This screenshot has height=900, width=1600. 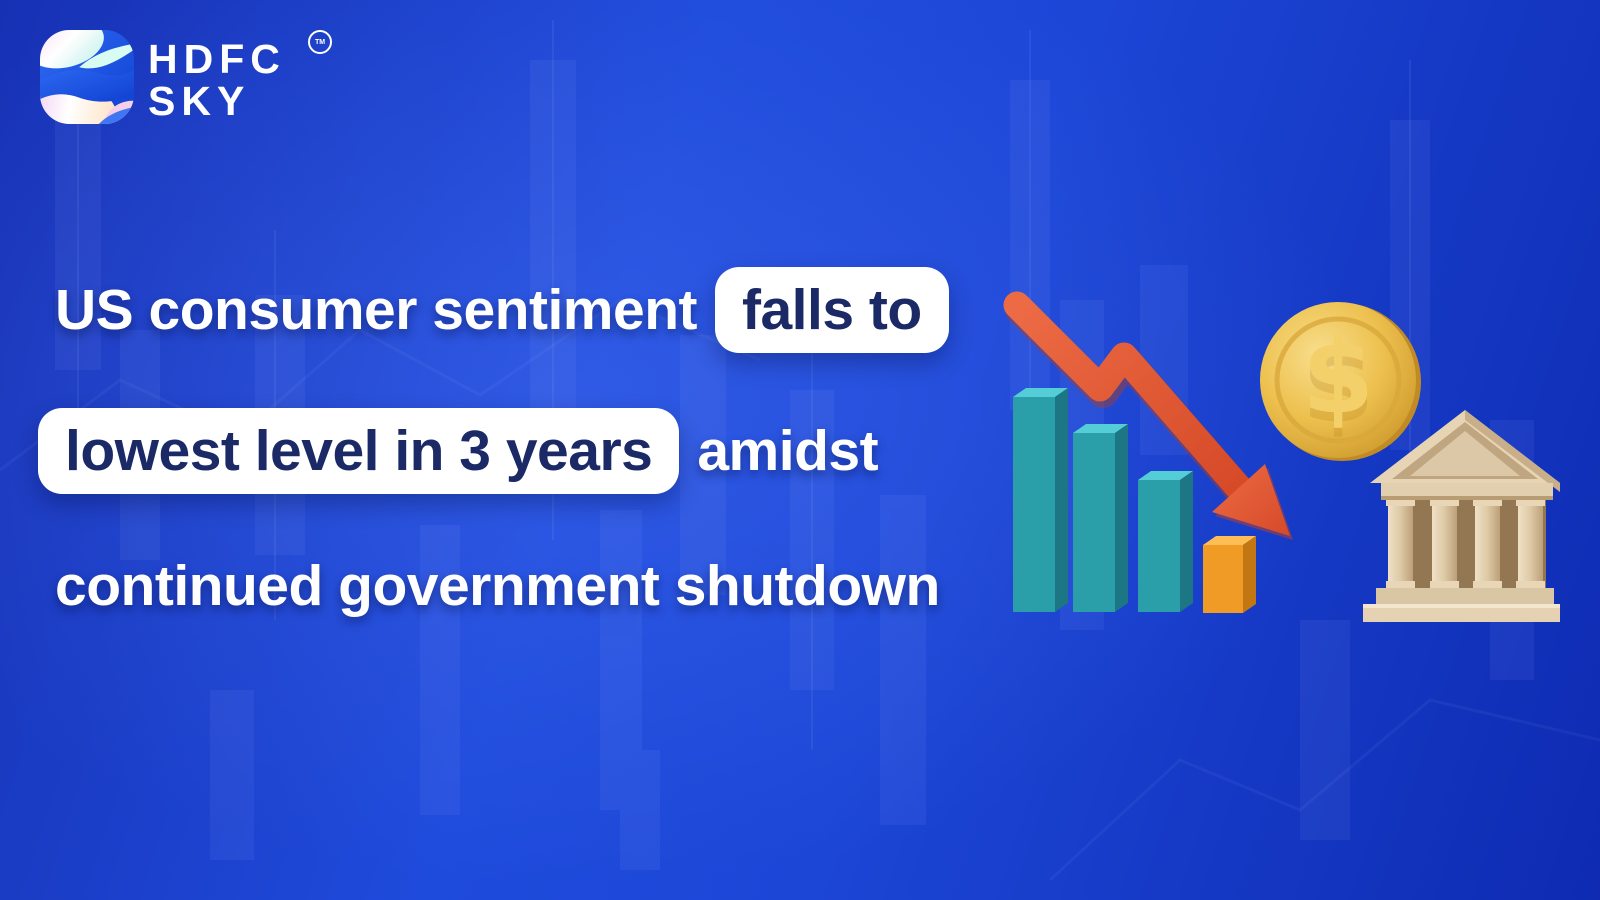 What do you see at coordinates (1461, 516) in the screenshot?
I see `bank-building-icon` at bounding box center [1461, 516].